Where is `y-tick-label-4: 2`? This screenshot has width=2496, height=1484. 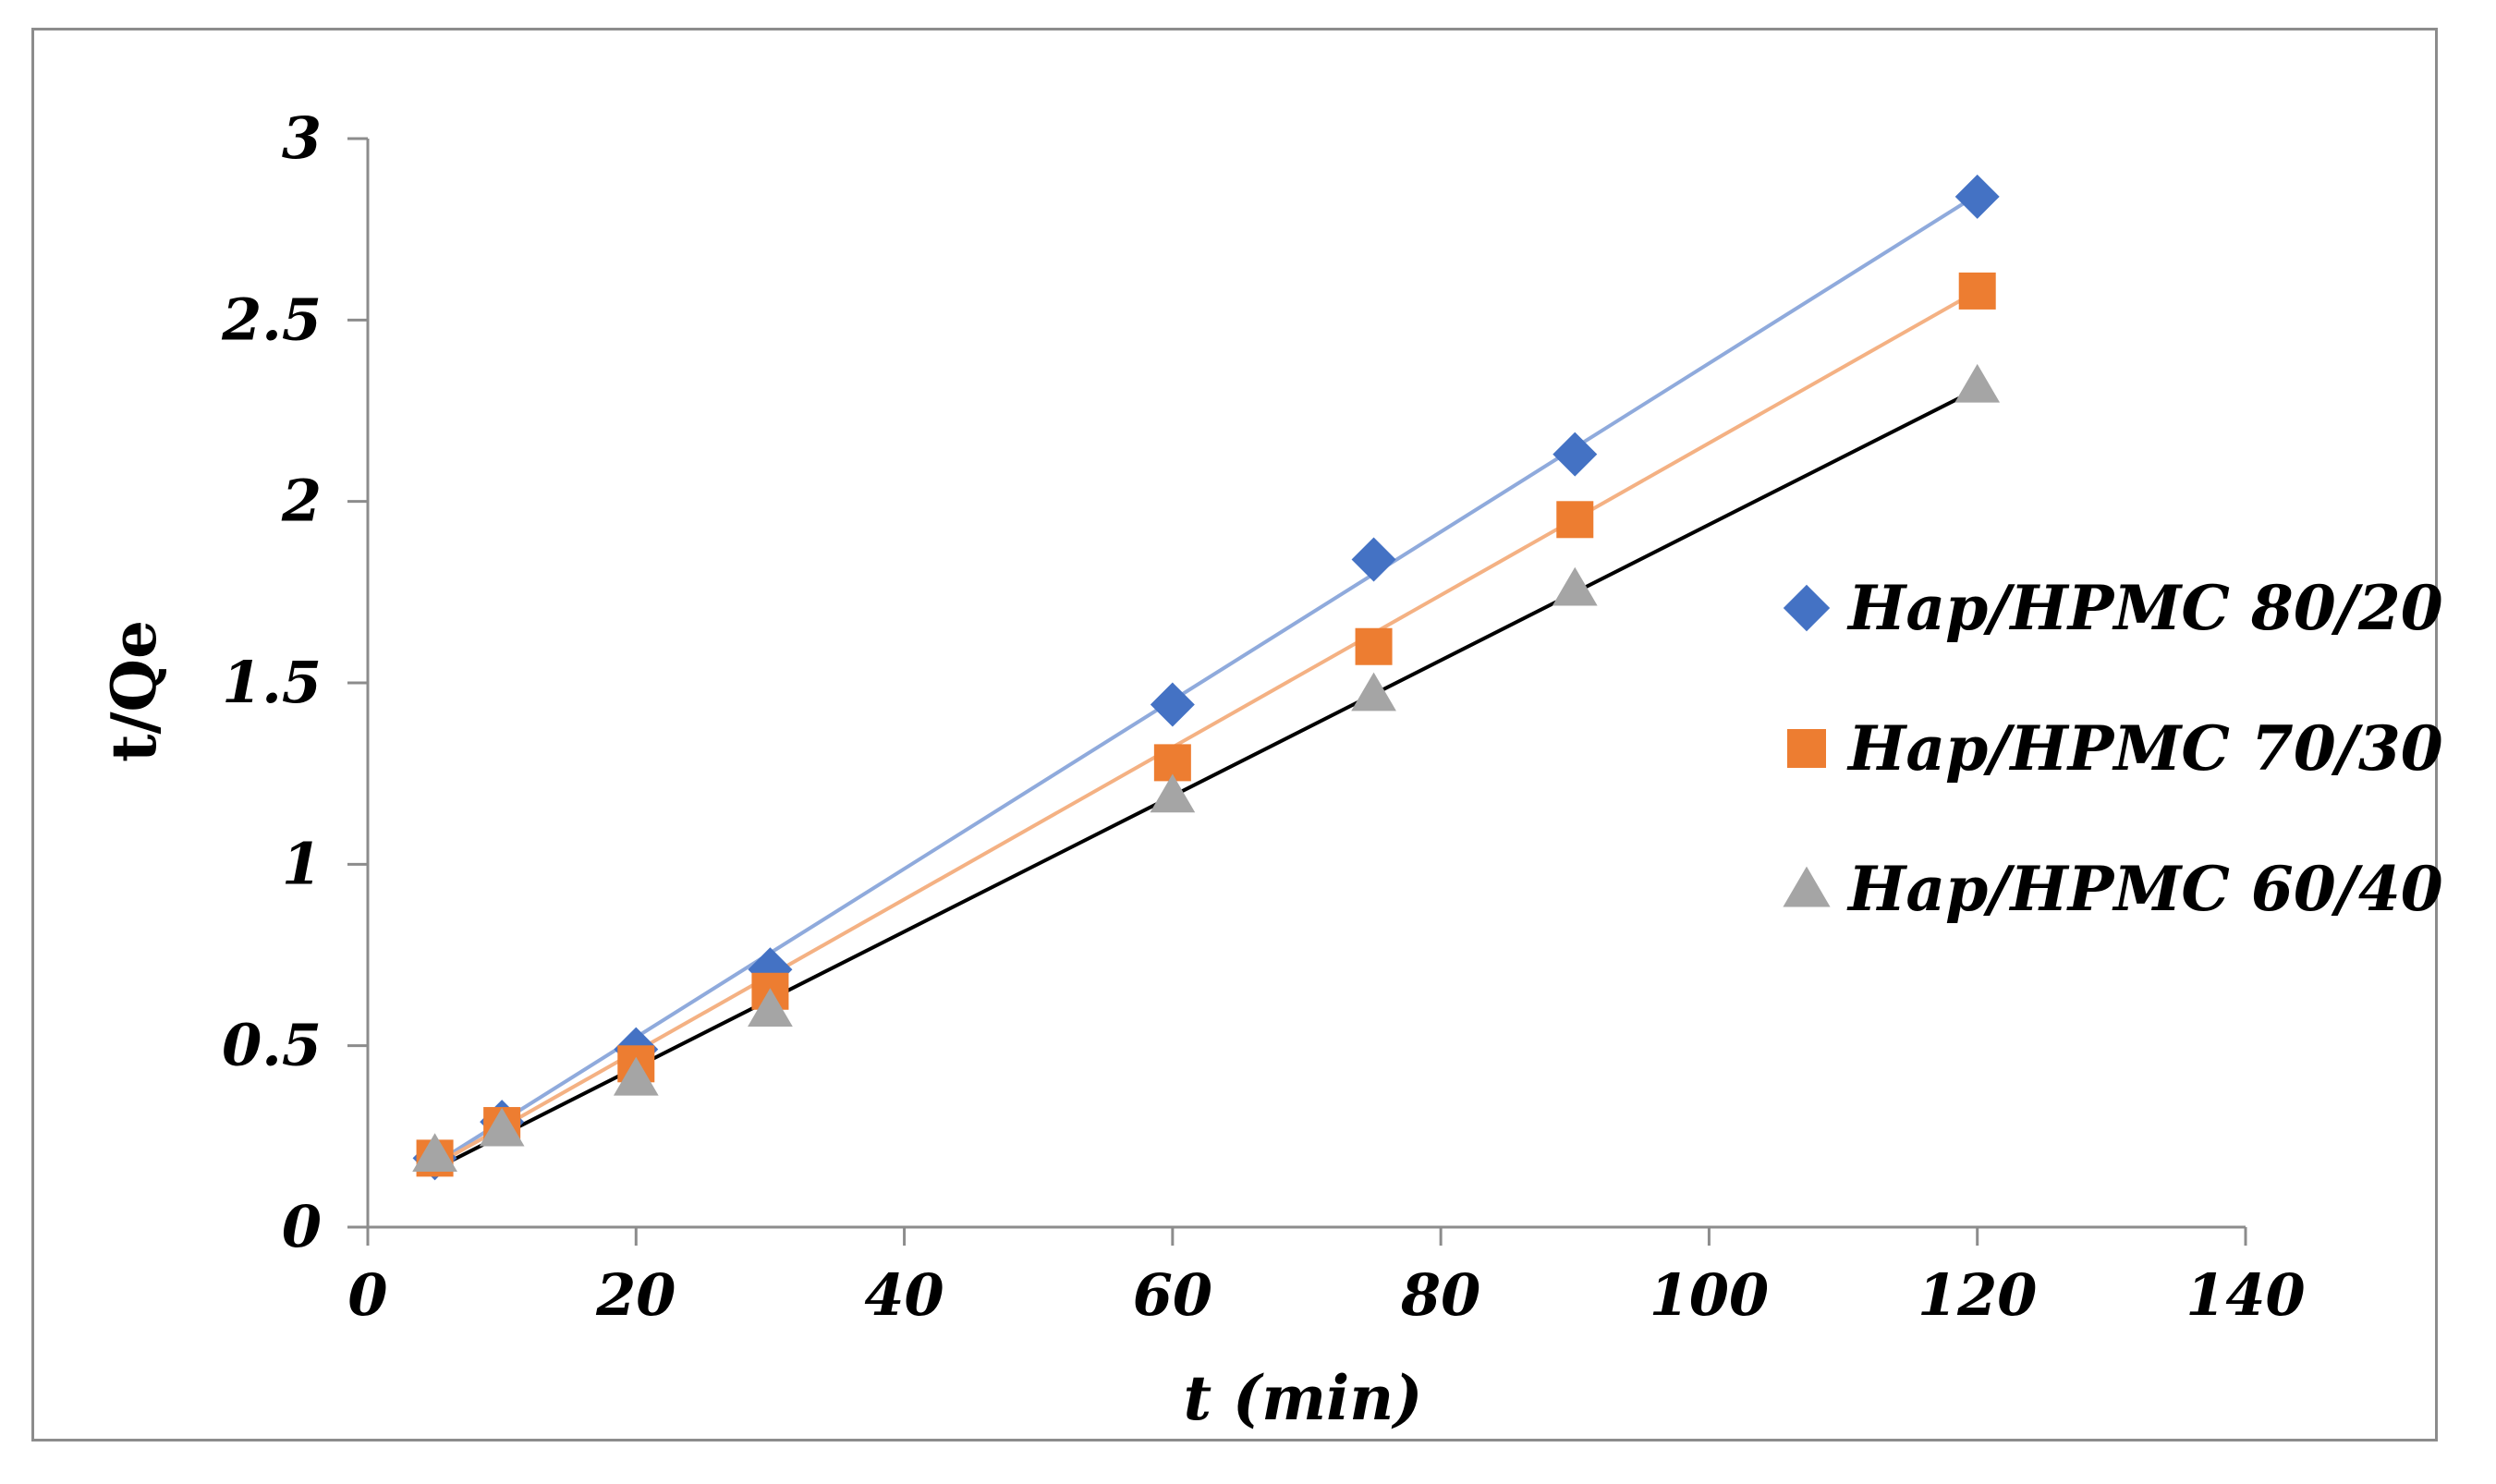
y-tick-label-4: 2 is located at coordinates (302, 501).